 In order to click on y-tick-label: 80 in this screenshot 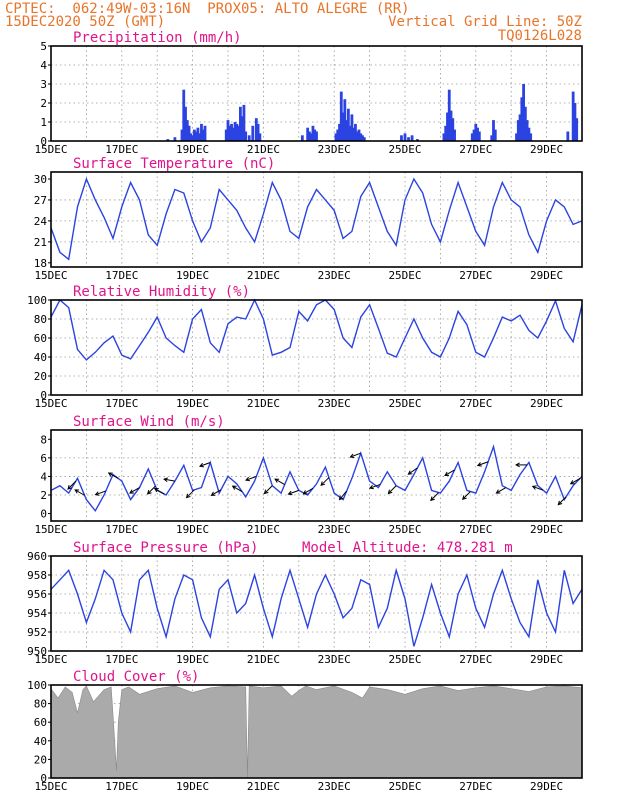, I will do `click(40, 319)`.